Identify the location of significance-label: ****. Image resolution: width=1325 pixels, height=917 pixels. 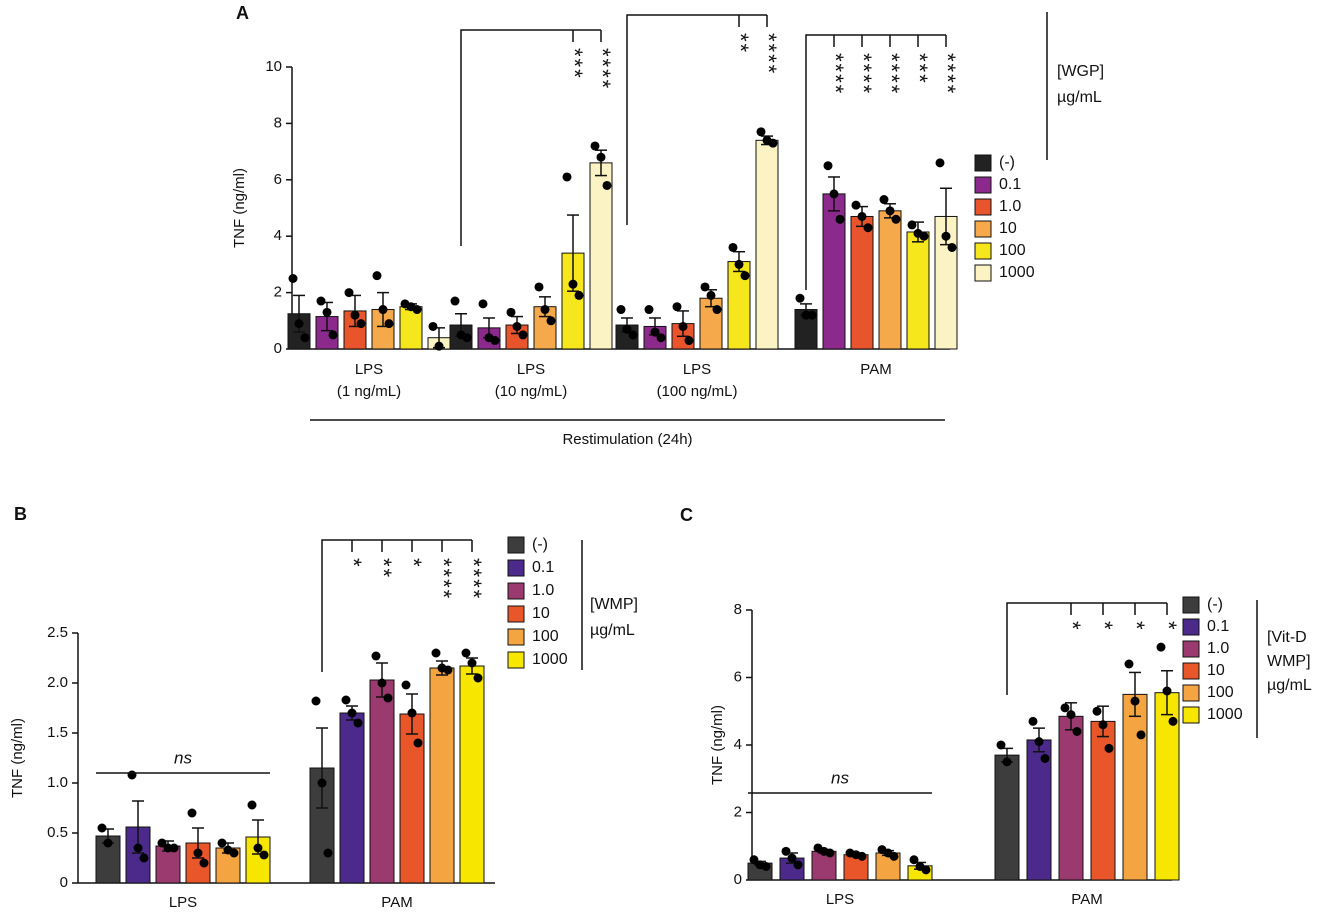
(443, 579).